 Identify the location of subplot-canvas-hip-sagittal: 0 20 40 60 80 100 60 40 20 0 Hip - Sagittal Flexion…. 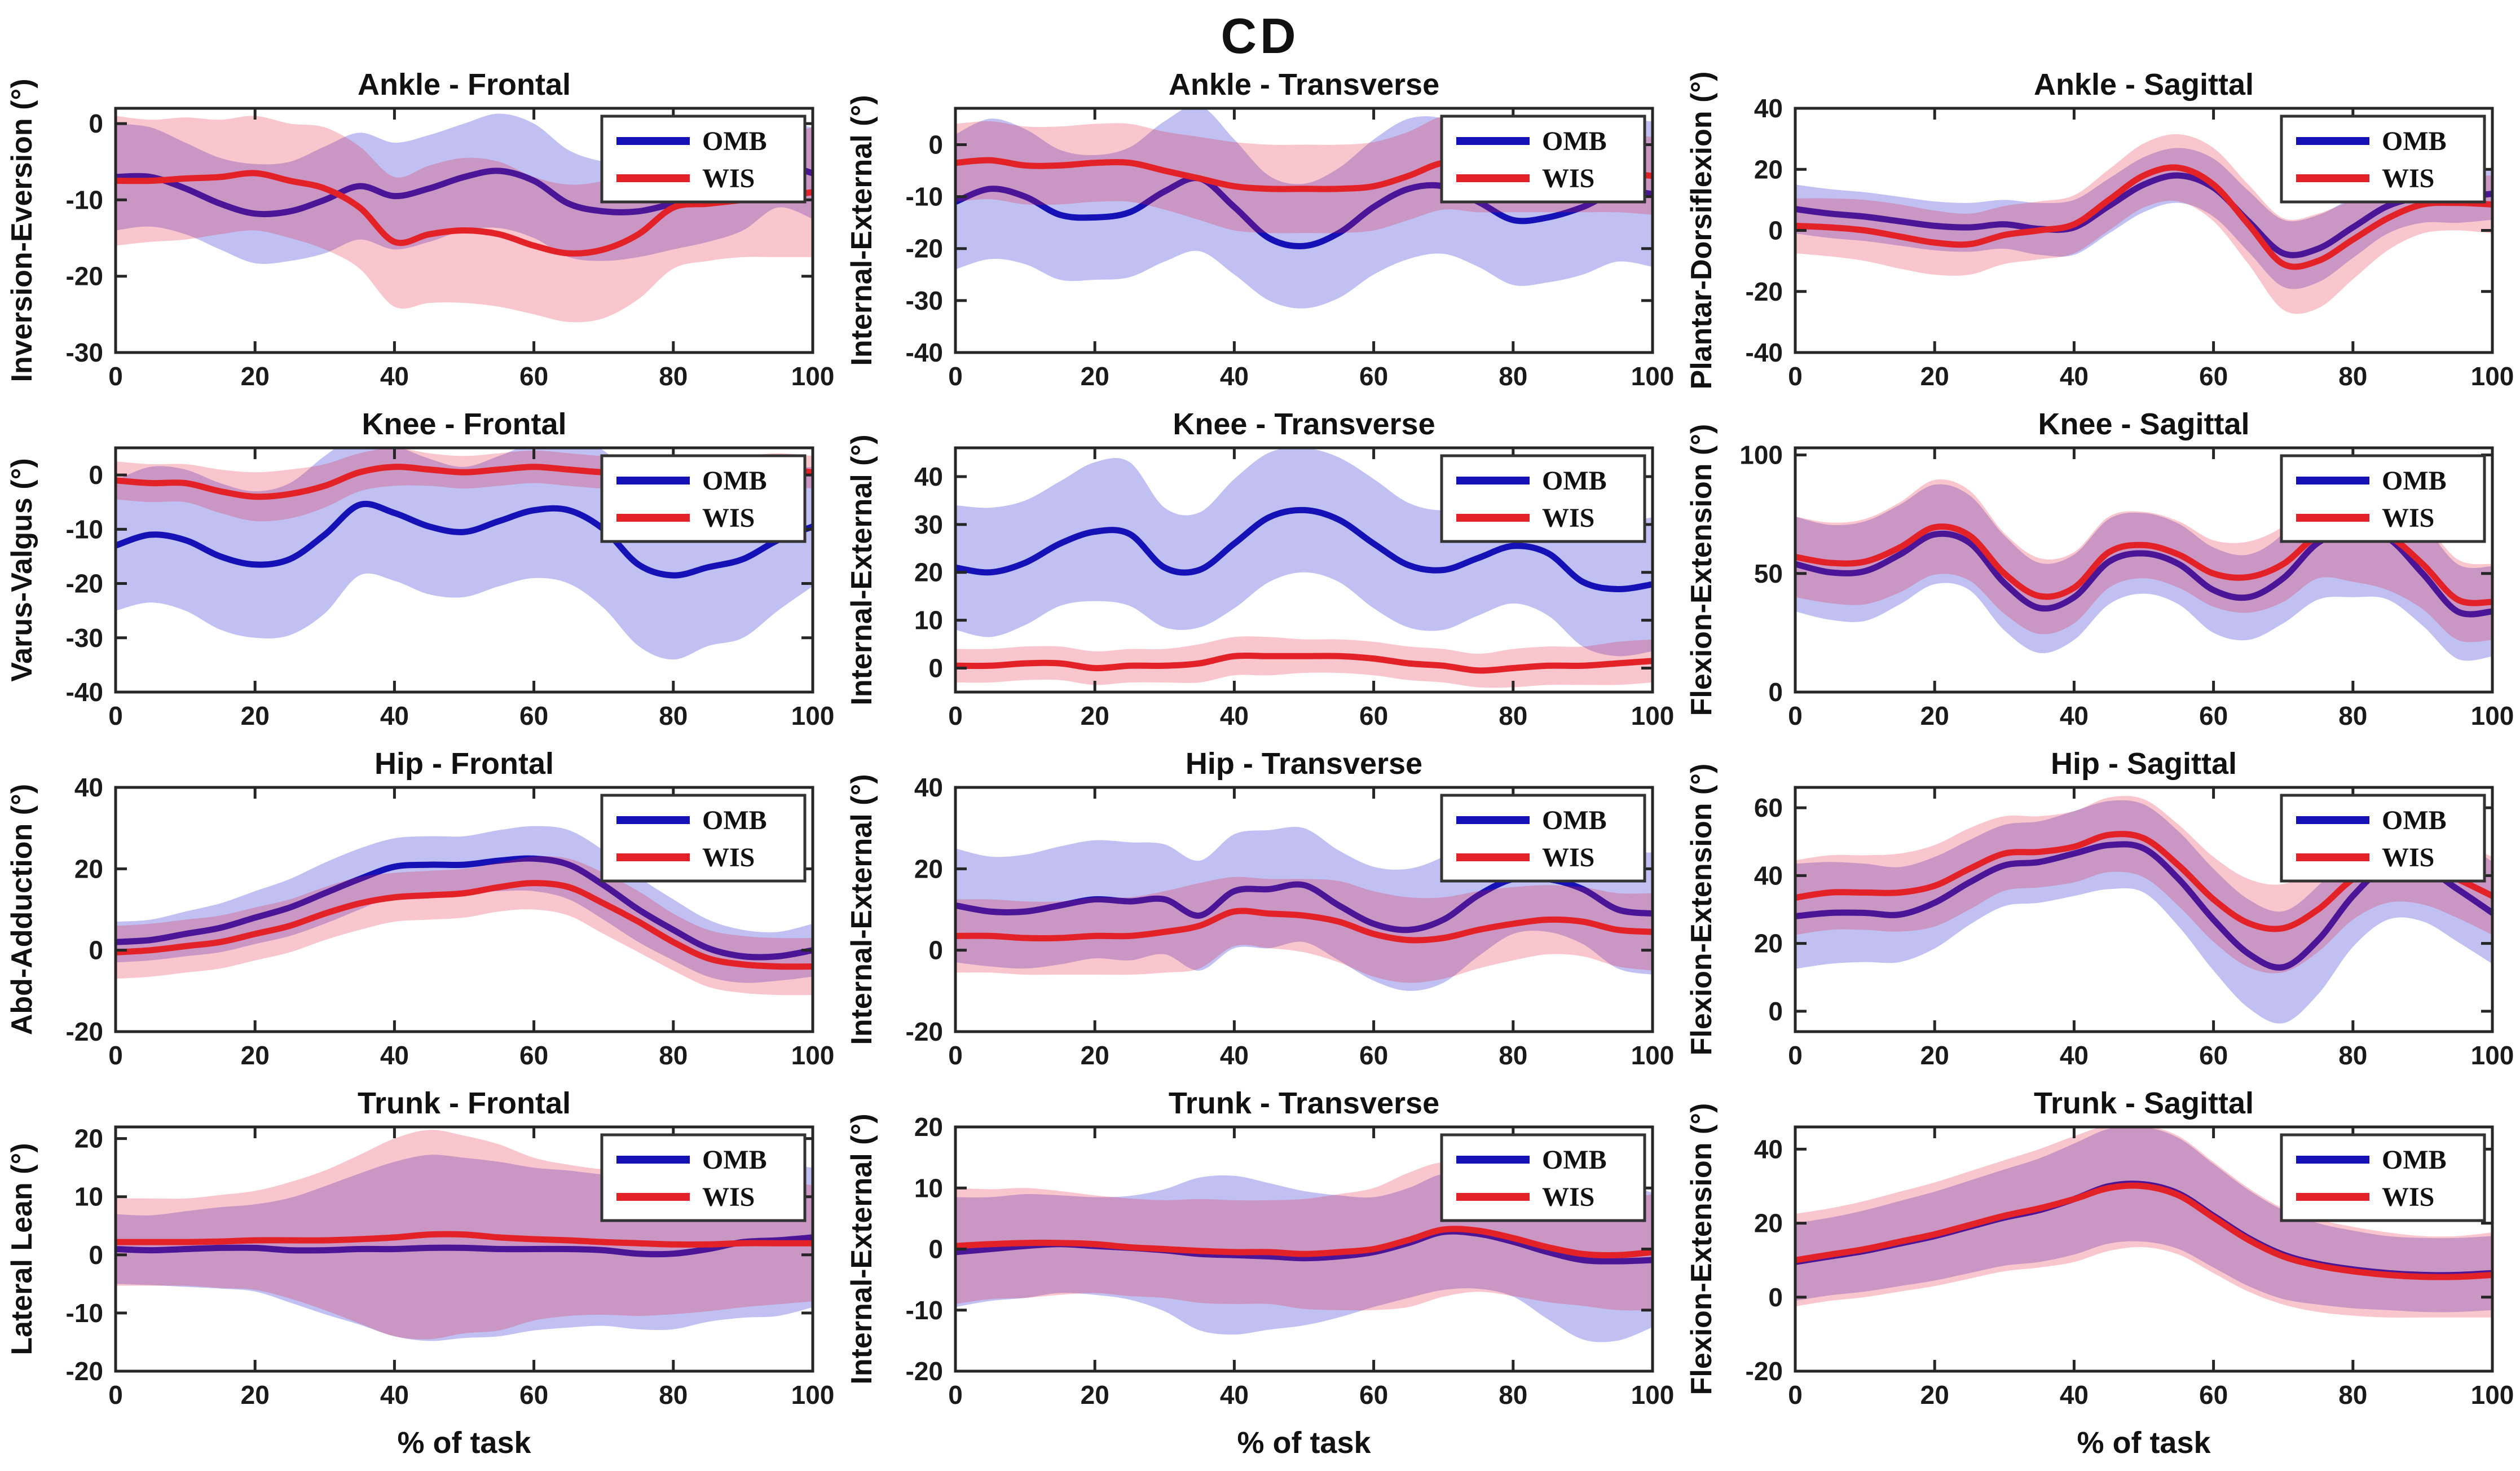
(2099, 908).